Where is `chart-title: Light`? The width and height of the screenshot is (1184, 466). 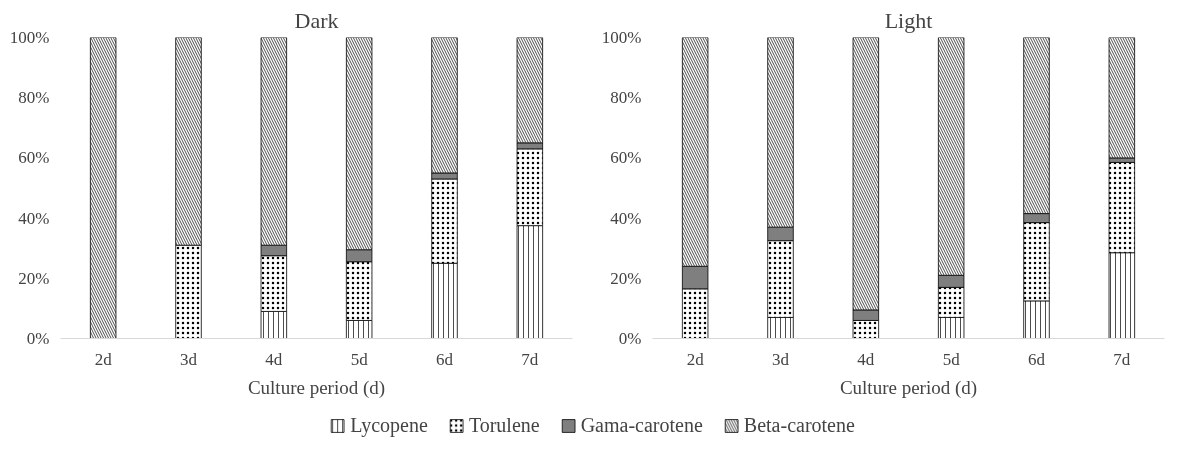
chart-title: Light is located at coordinates (908, 20).